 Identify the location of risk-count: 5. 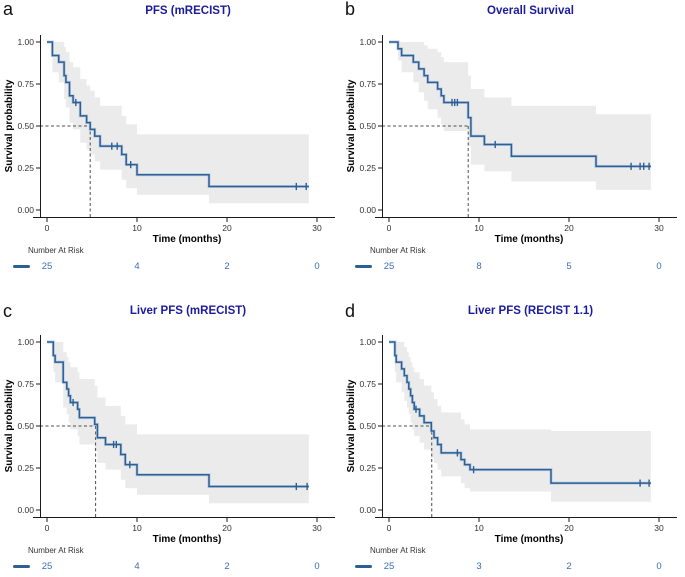
(569, 266).